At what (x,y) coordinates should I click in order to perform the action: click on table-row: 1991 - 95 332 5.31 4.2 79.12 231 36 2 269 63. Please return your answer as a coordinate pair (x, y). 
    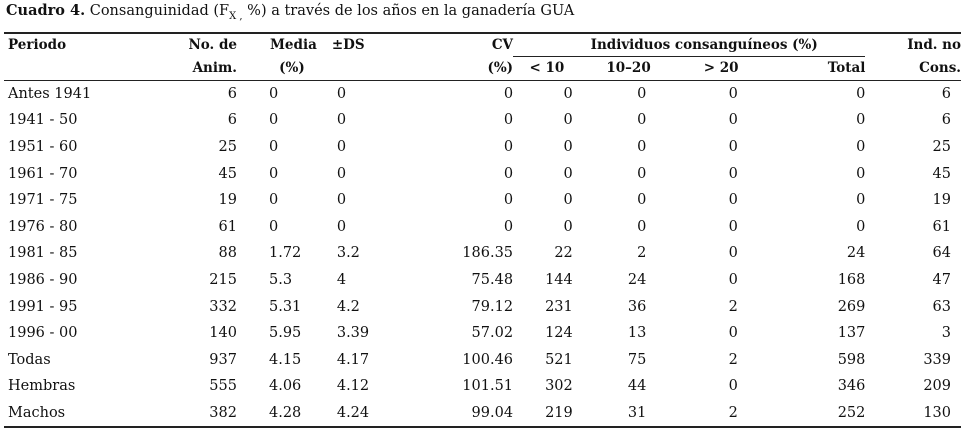
    Looking at the image, I should click on (482, 306).